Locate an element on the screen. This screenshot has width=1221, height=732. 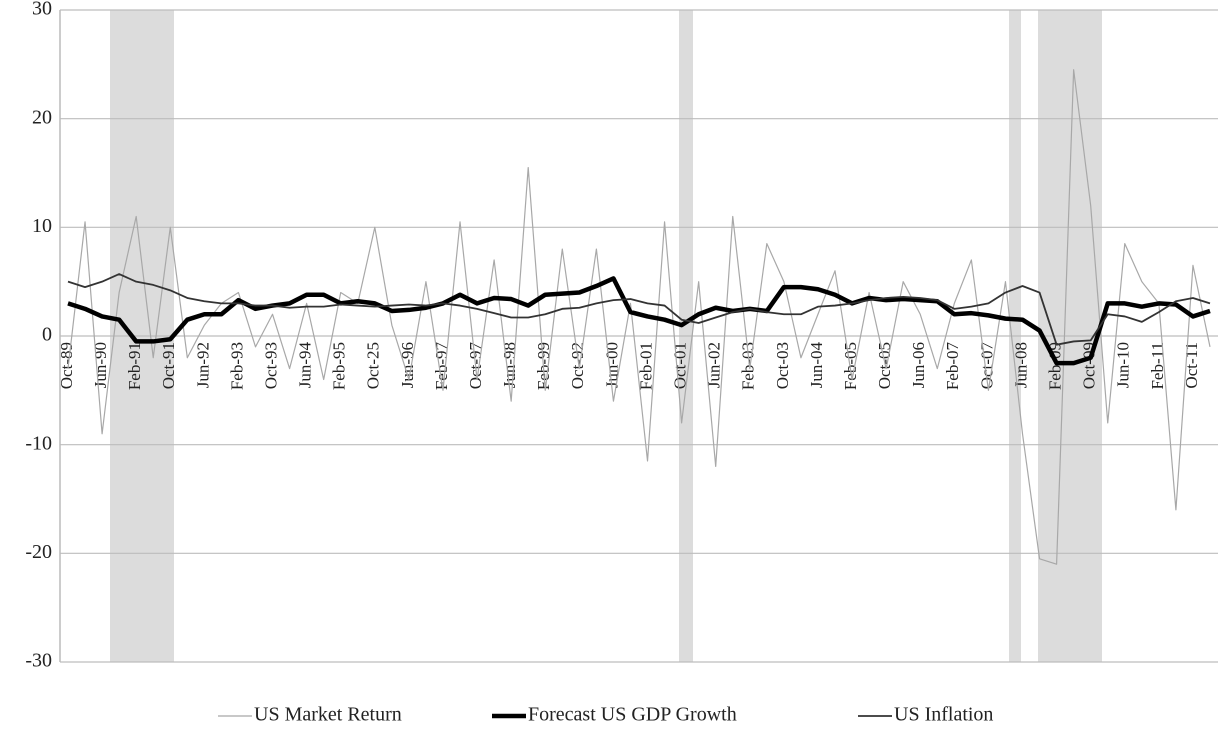
y-tick-label: 10 is located at coordinates (42, 226).